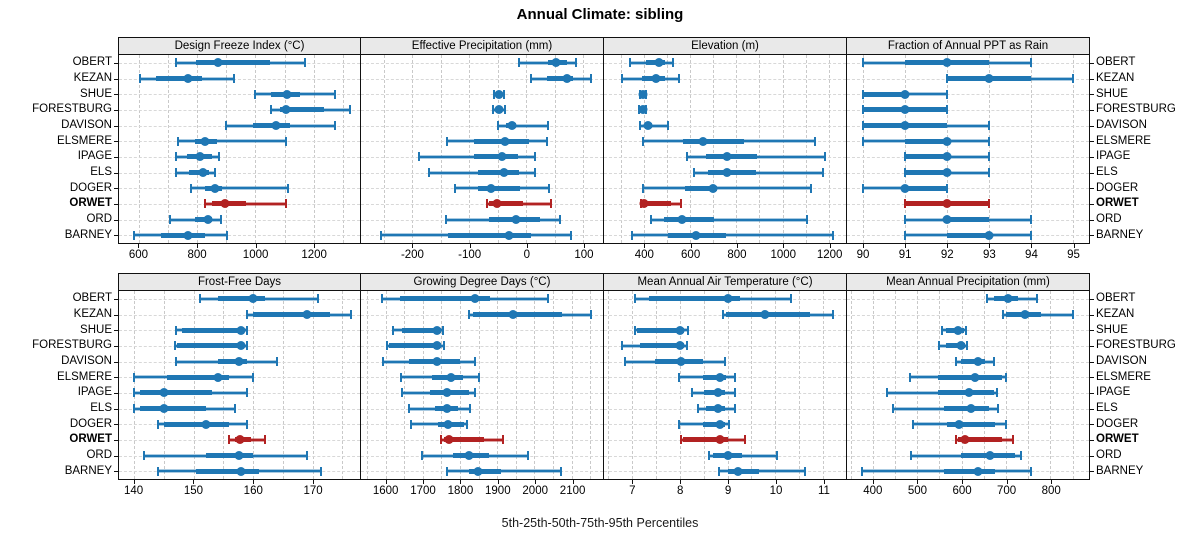  I want to click on site-label-right: IPAGE, so click(1113, 156).